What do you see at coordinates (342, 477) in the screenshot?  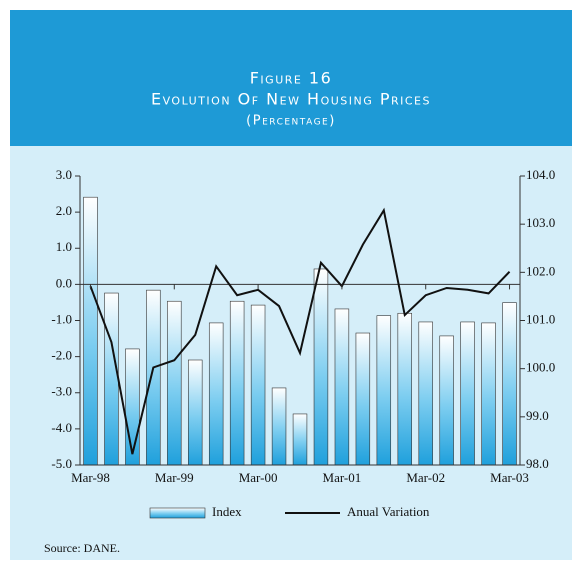 I see `x-tick-label: Mar-01` at bounding box center [342, 477].